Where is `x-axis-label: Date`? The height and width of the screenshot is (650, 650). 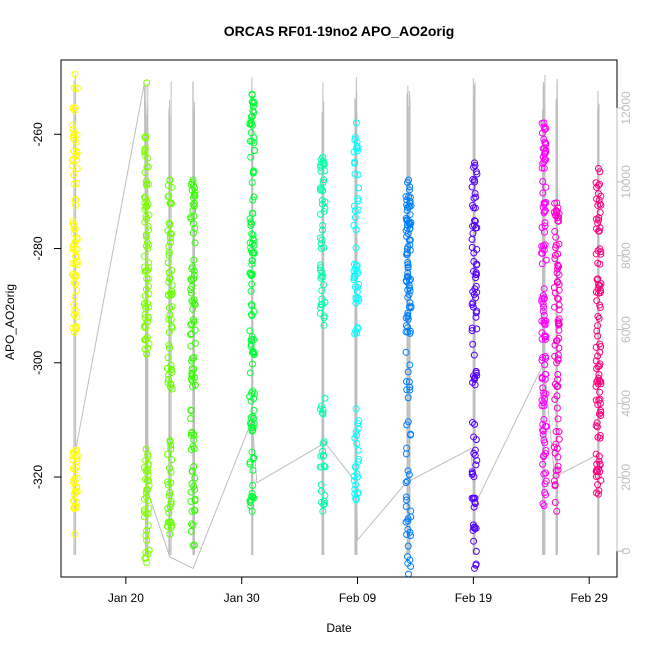
x-axis-label: Date is located at coordinates (339, 628).